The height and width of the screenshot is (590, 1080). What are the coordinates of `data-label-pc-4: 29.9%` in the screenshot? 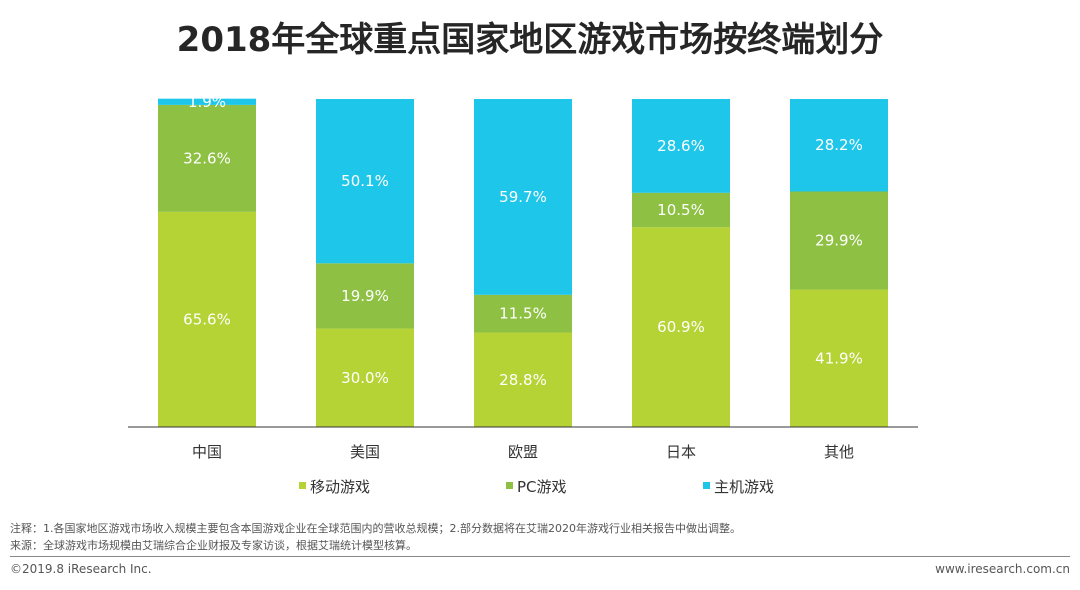 It's located at (839, 241).